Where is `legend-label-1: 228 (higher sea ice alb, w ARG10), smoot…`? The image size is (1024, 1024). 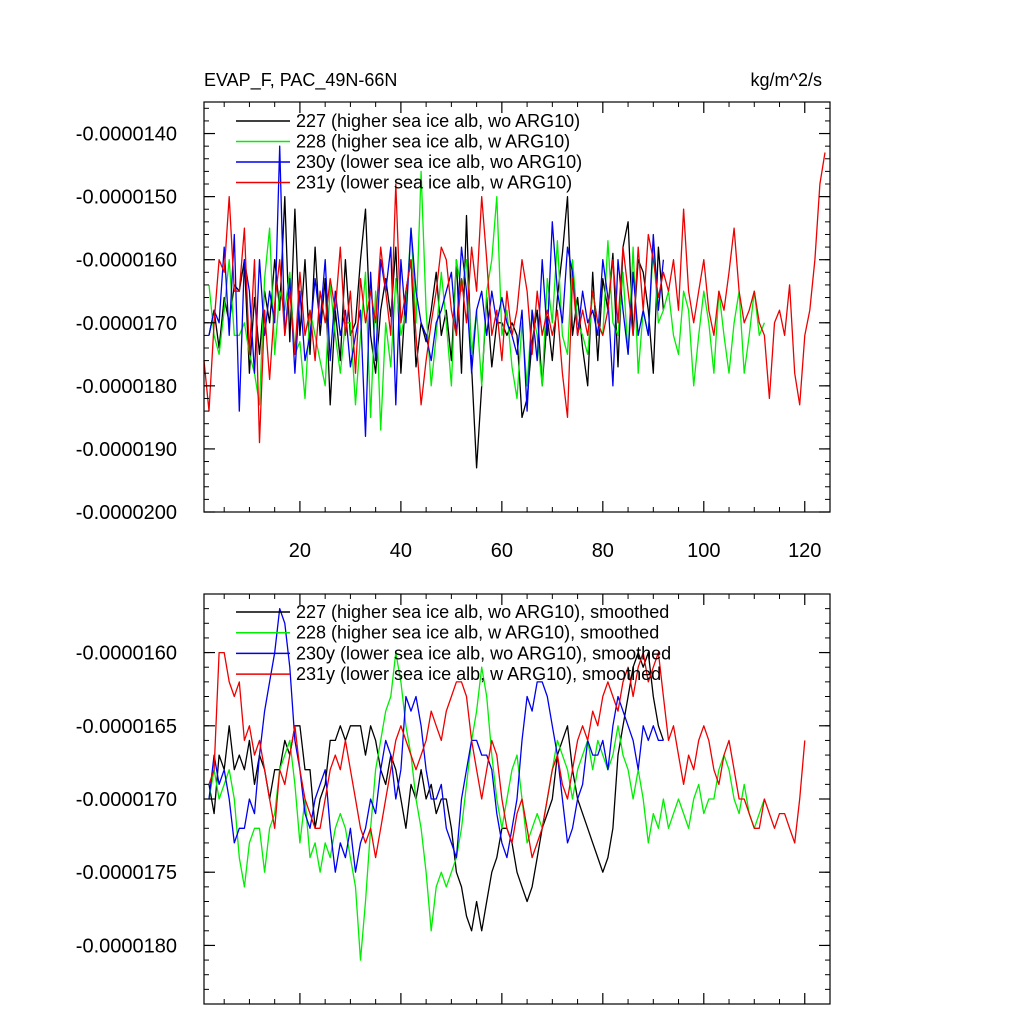 legend-label-1: 228 (higher sea ice alb, w ARG10), smoot… is located at coordinates (477, 633).